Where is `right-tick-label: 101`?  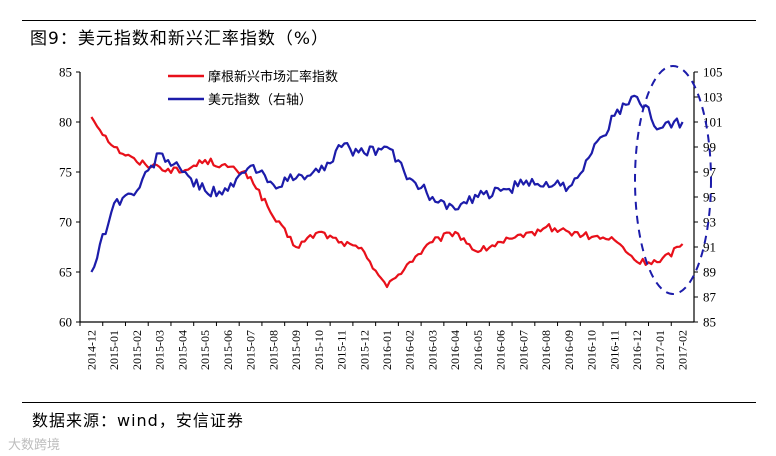
right-tick-label: 101 is located at coordinates (713, 122).